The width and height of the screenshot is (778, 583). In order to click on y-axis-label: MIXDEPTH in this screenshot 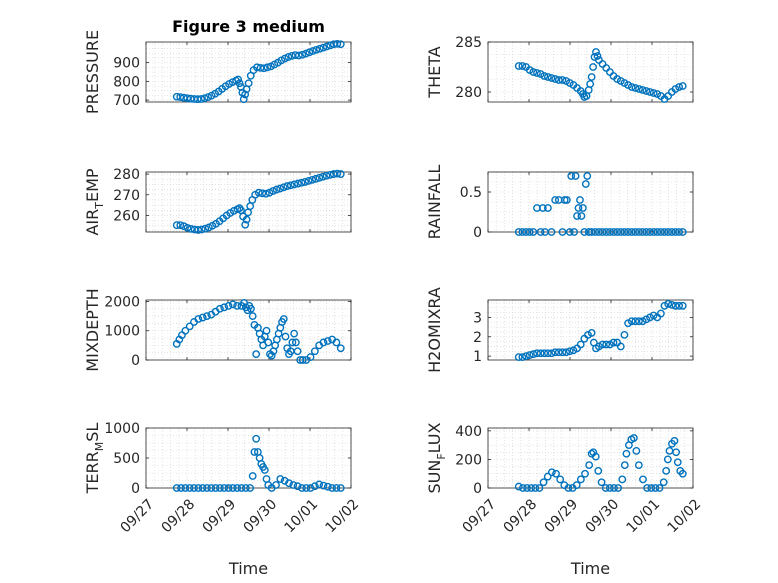, I will do `click(92, 329)`.